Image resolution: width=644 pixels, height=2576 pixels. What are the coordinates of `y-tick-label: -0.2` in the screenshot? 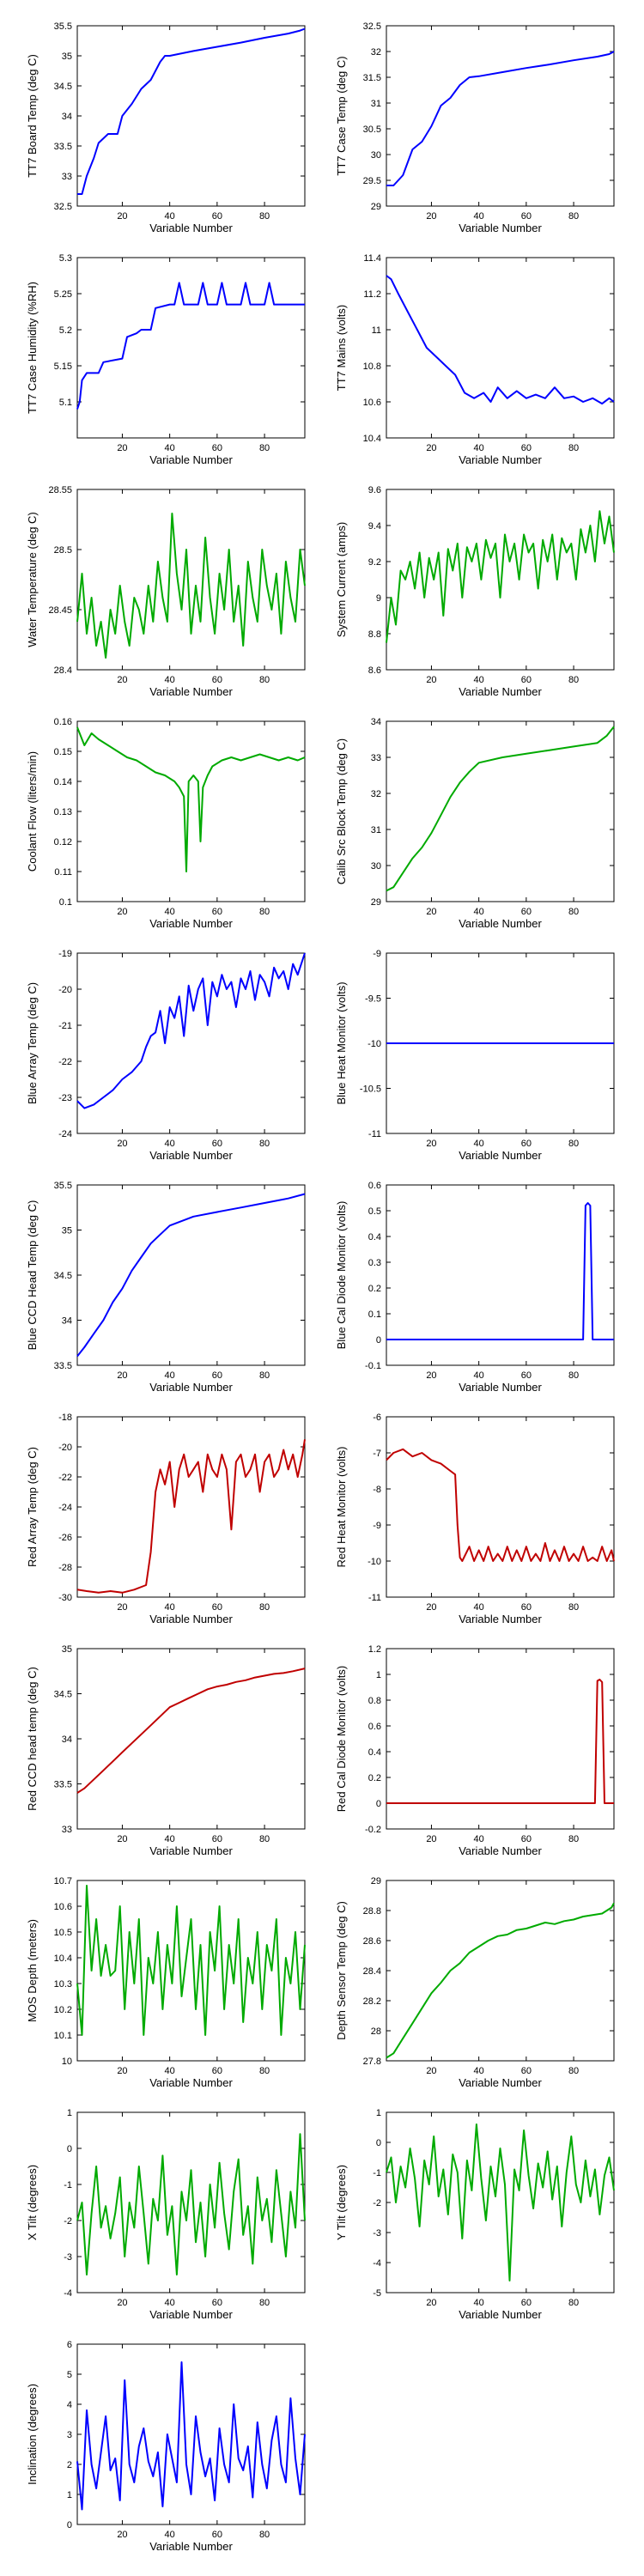 It's located at (373, 1830).